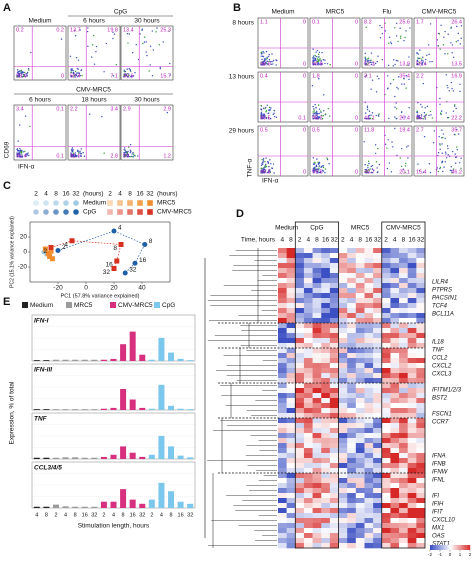  What do you see at coordinates (435, 497) in the screenshot?
I see `gene-label: IFI` at bounding box center [435, 497].